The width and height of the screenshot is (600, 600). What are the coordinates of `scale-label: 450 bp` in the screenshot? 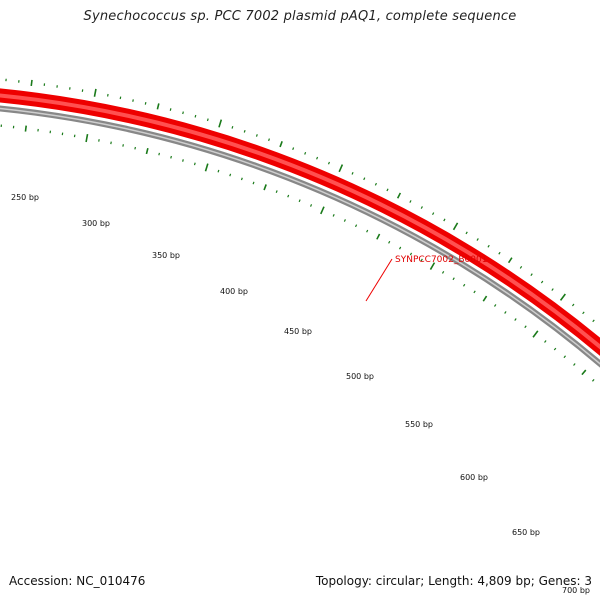 It's located at (298, 331).